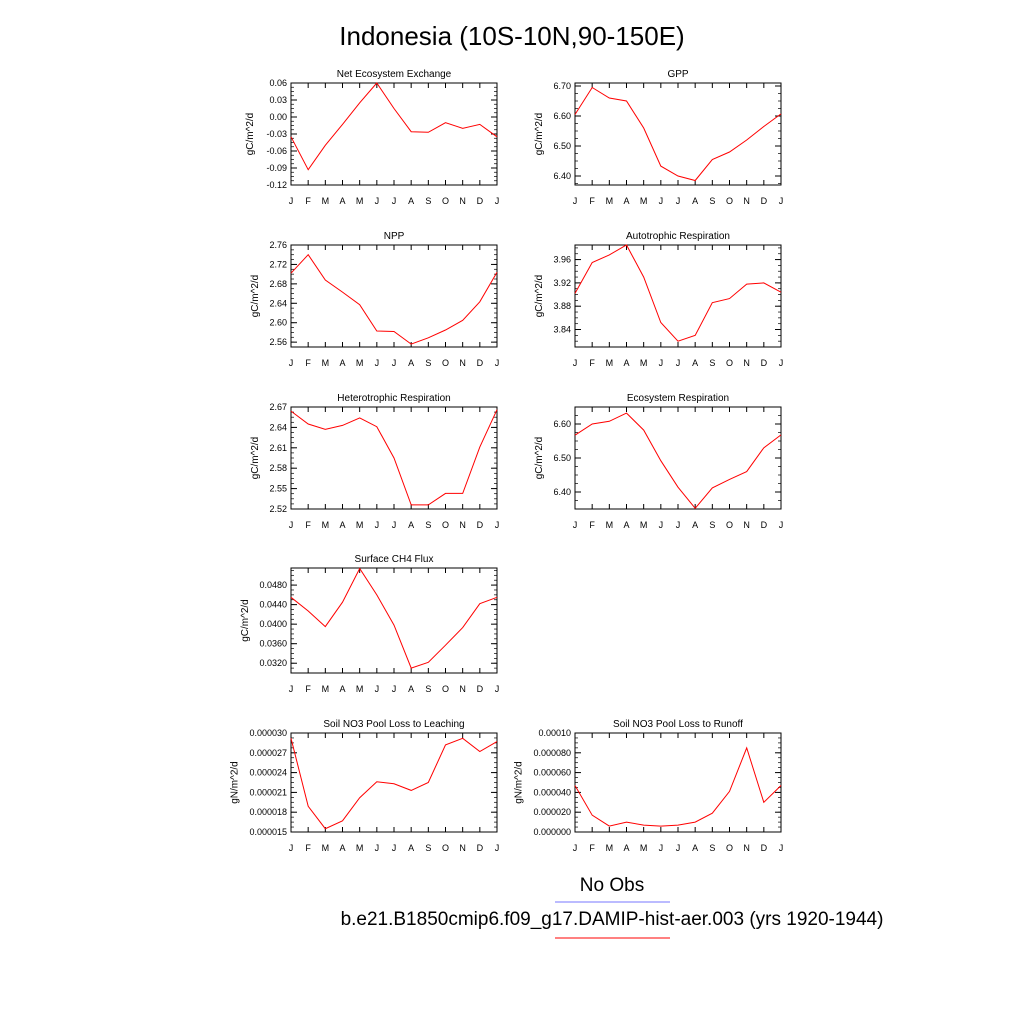  Describe the element at coordinates (278, 448) in the screenshot. I see `y-tick-label: 2.61` at that location.